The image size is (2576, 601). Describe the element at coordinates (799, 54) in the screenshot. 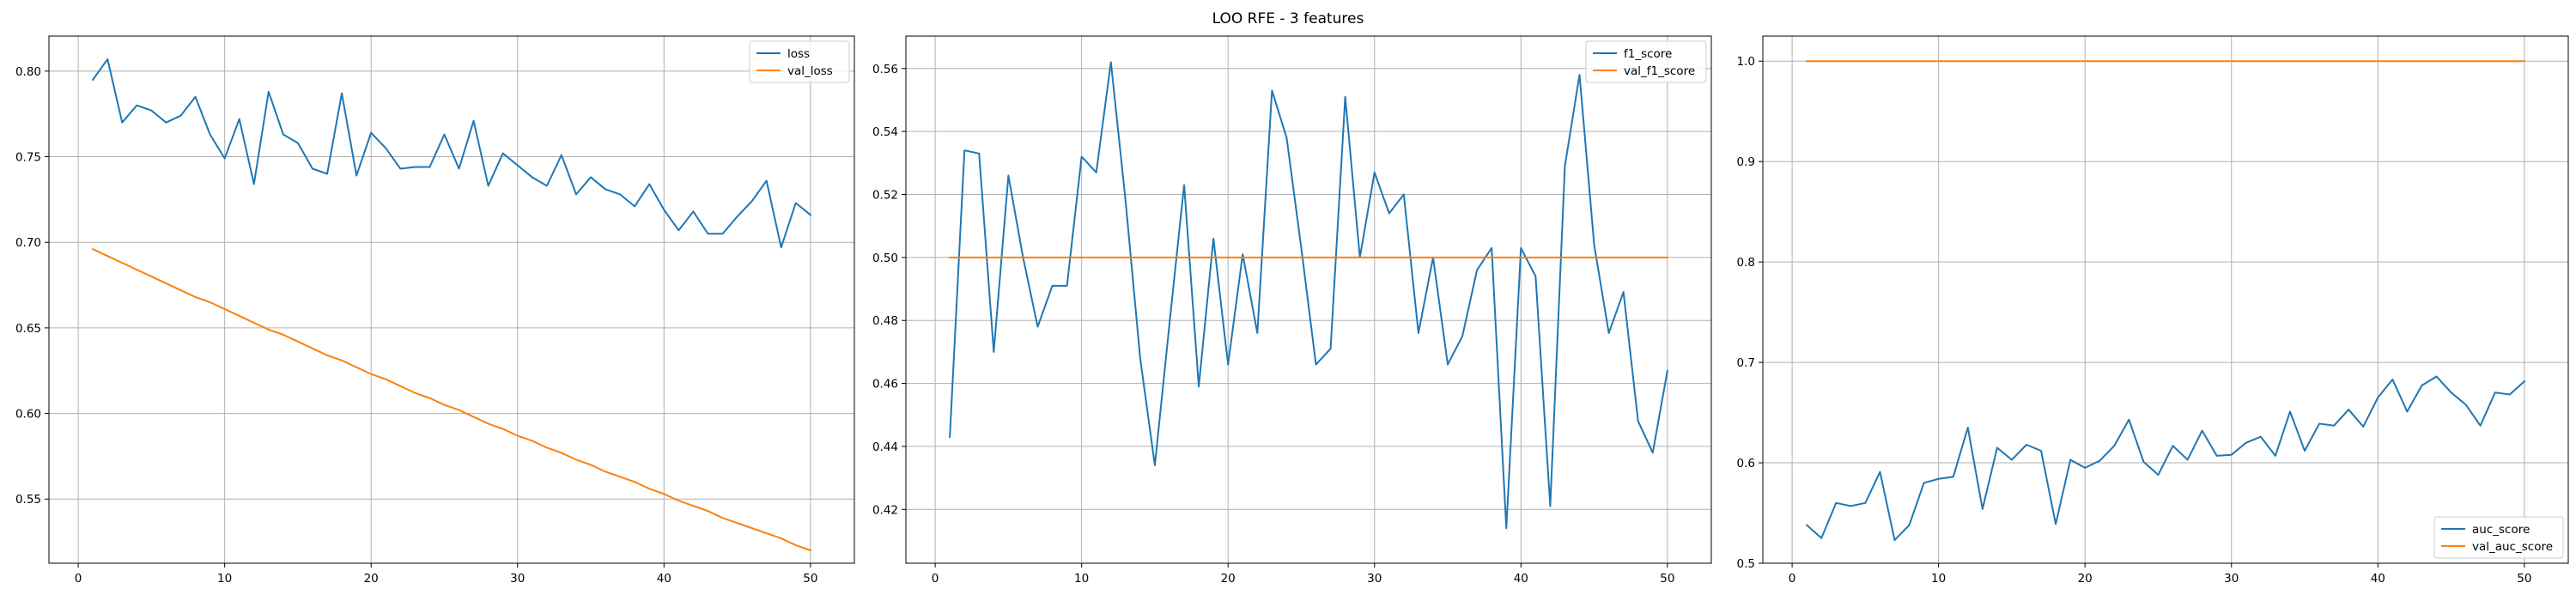

I see `legend-label-loss: loss` at that location.